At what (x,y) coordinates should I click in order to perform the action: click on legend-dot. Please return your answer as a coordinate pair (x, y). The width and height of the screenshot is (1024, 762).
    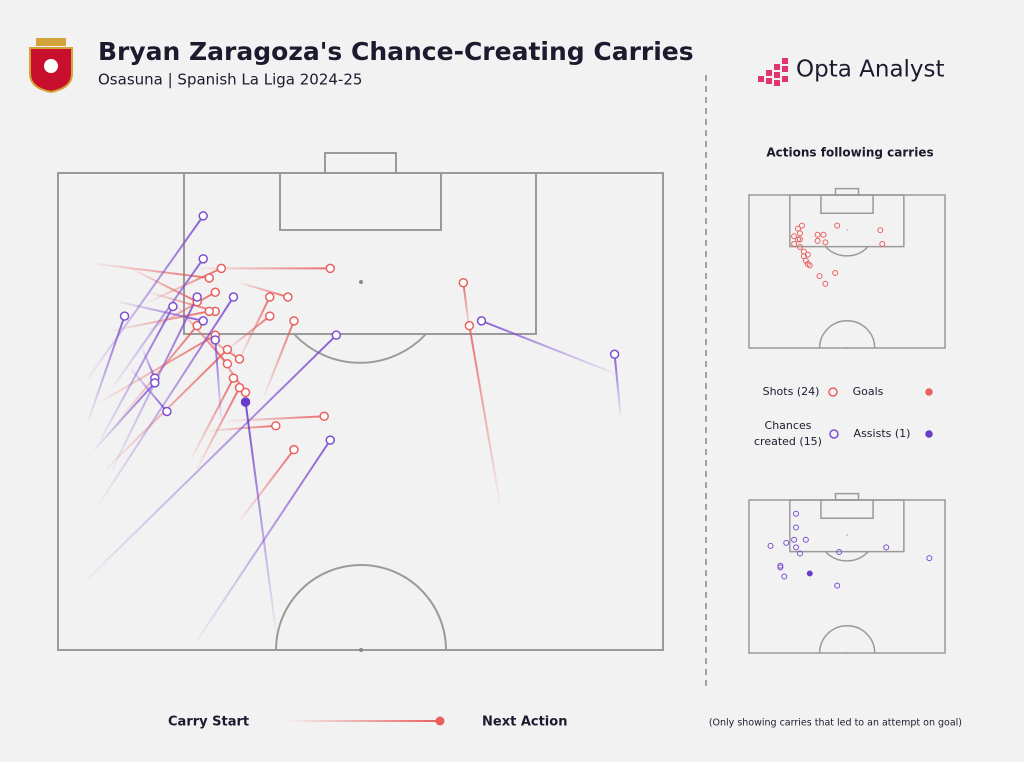
    Looking at the image, I should click on (440, 721).